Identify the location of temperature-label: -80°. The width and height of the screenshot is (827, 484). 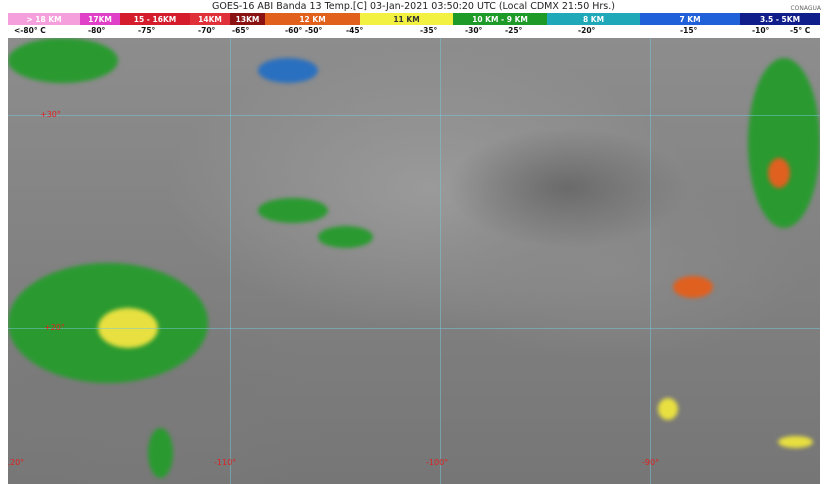
(97, 30).